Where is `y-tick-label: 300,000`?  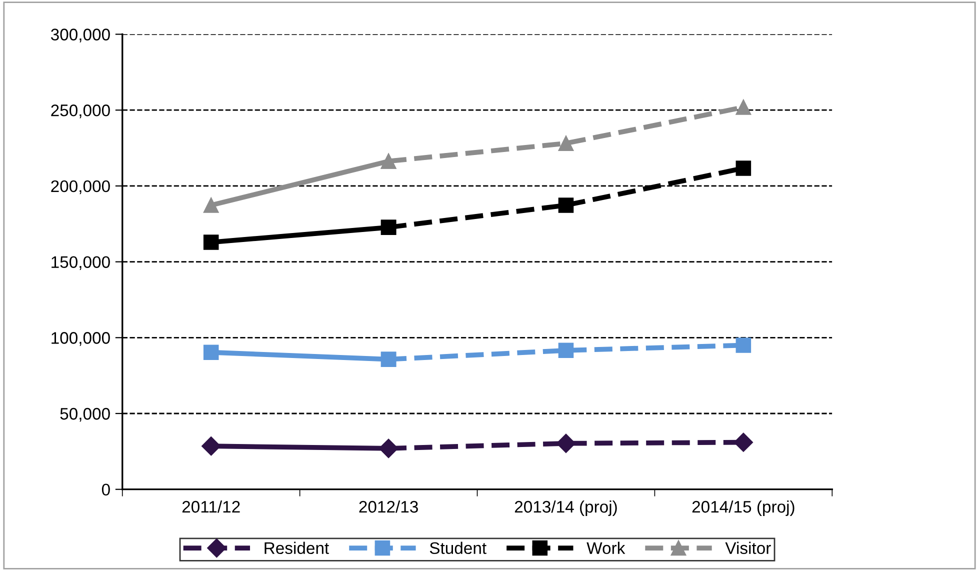 y-tick-label: 300,000 is located at coordinates (80, 35).